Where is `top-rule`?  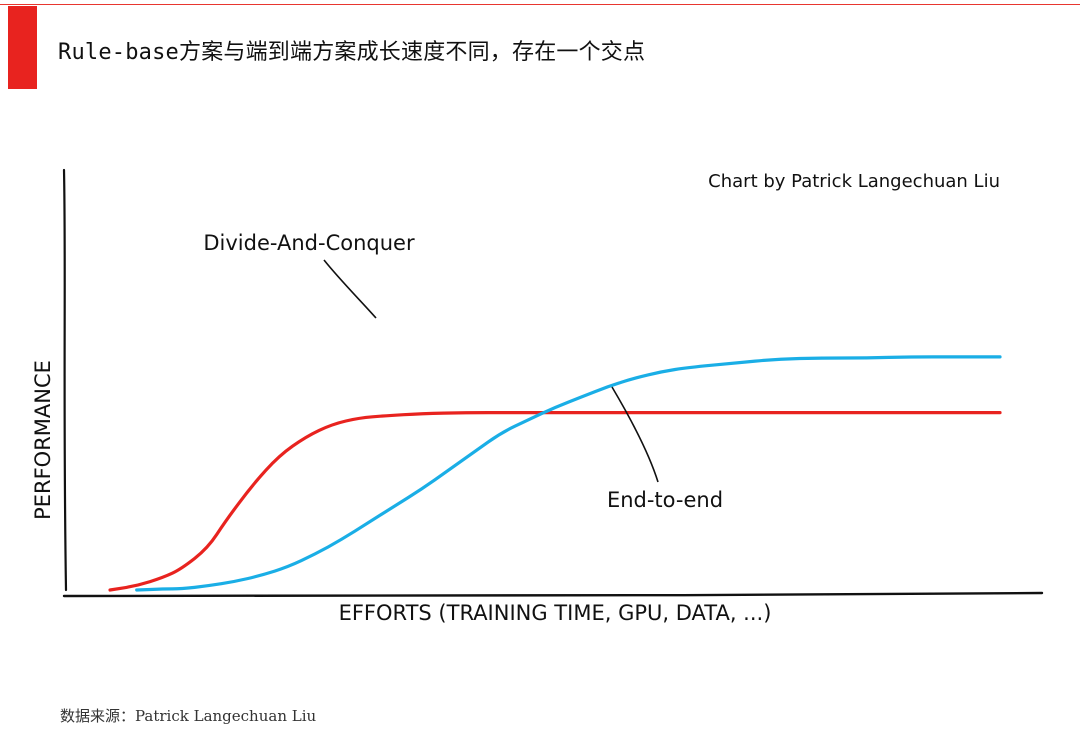 top-rule is located at coordinates (540, 4).